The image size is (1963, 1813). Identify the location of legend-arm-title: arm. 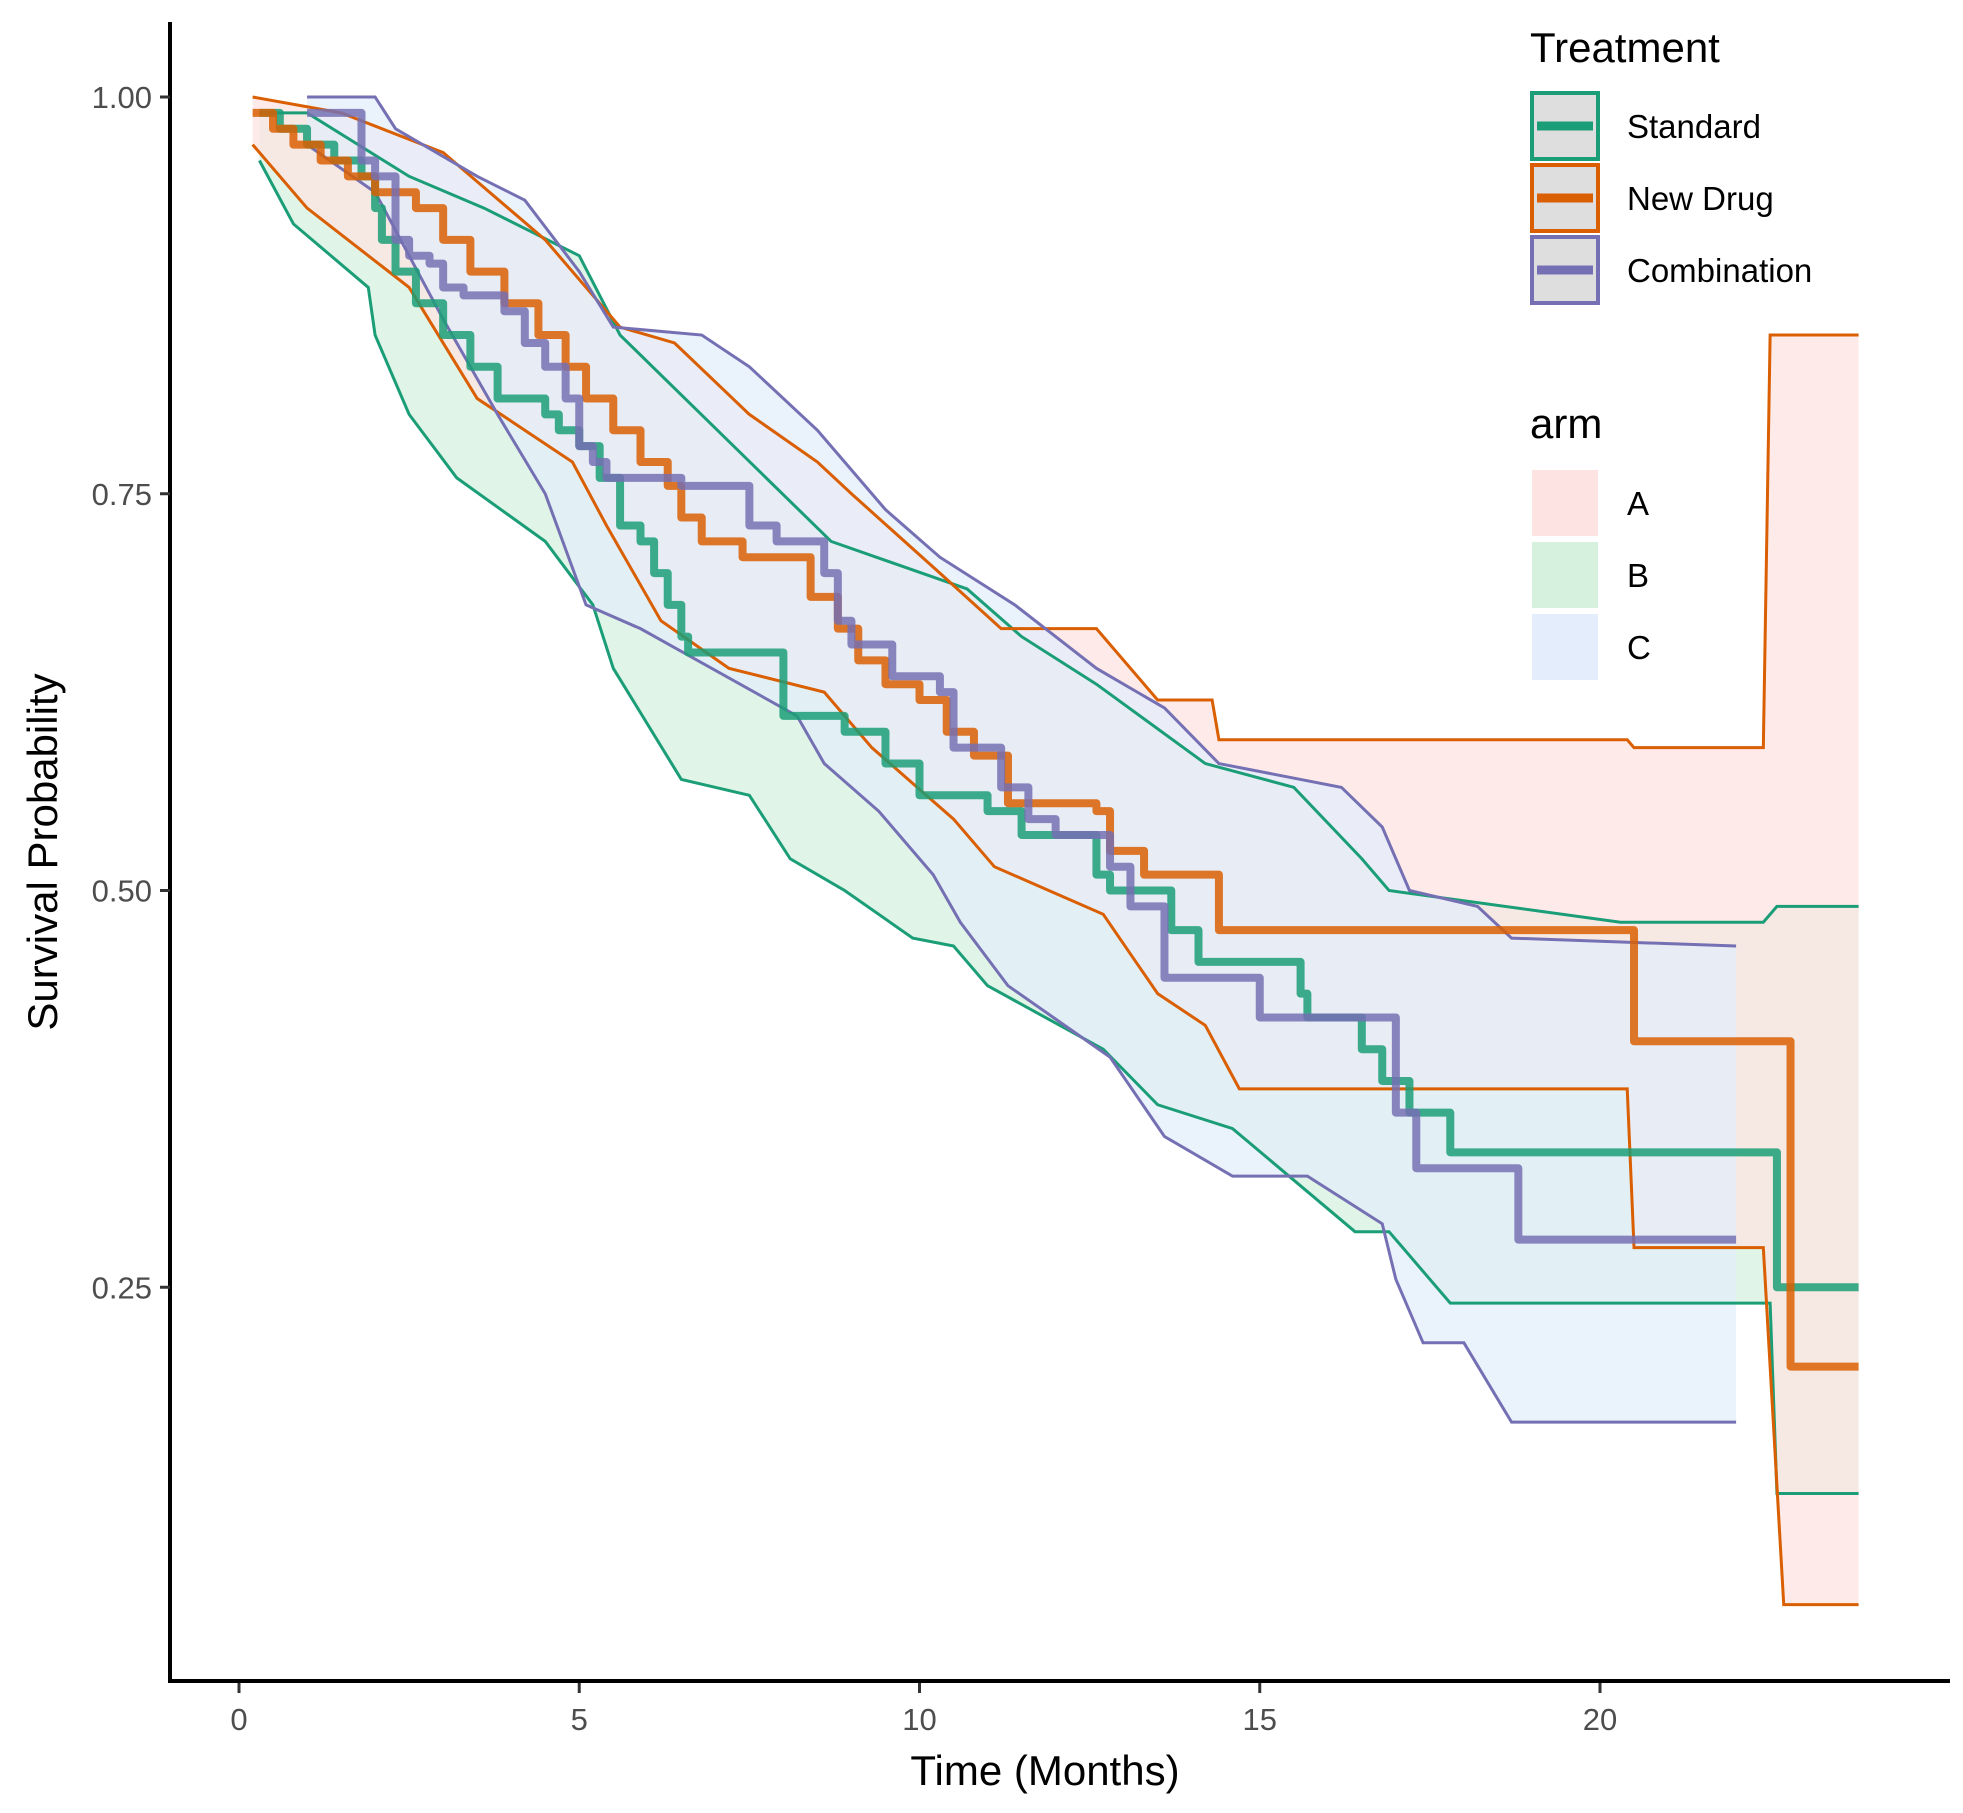
(1566, 423).